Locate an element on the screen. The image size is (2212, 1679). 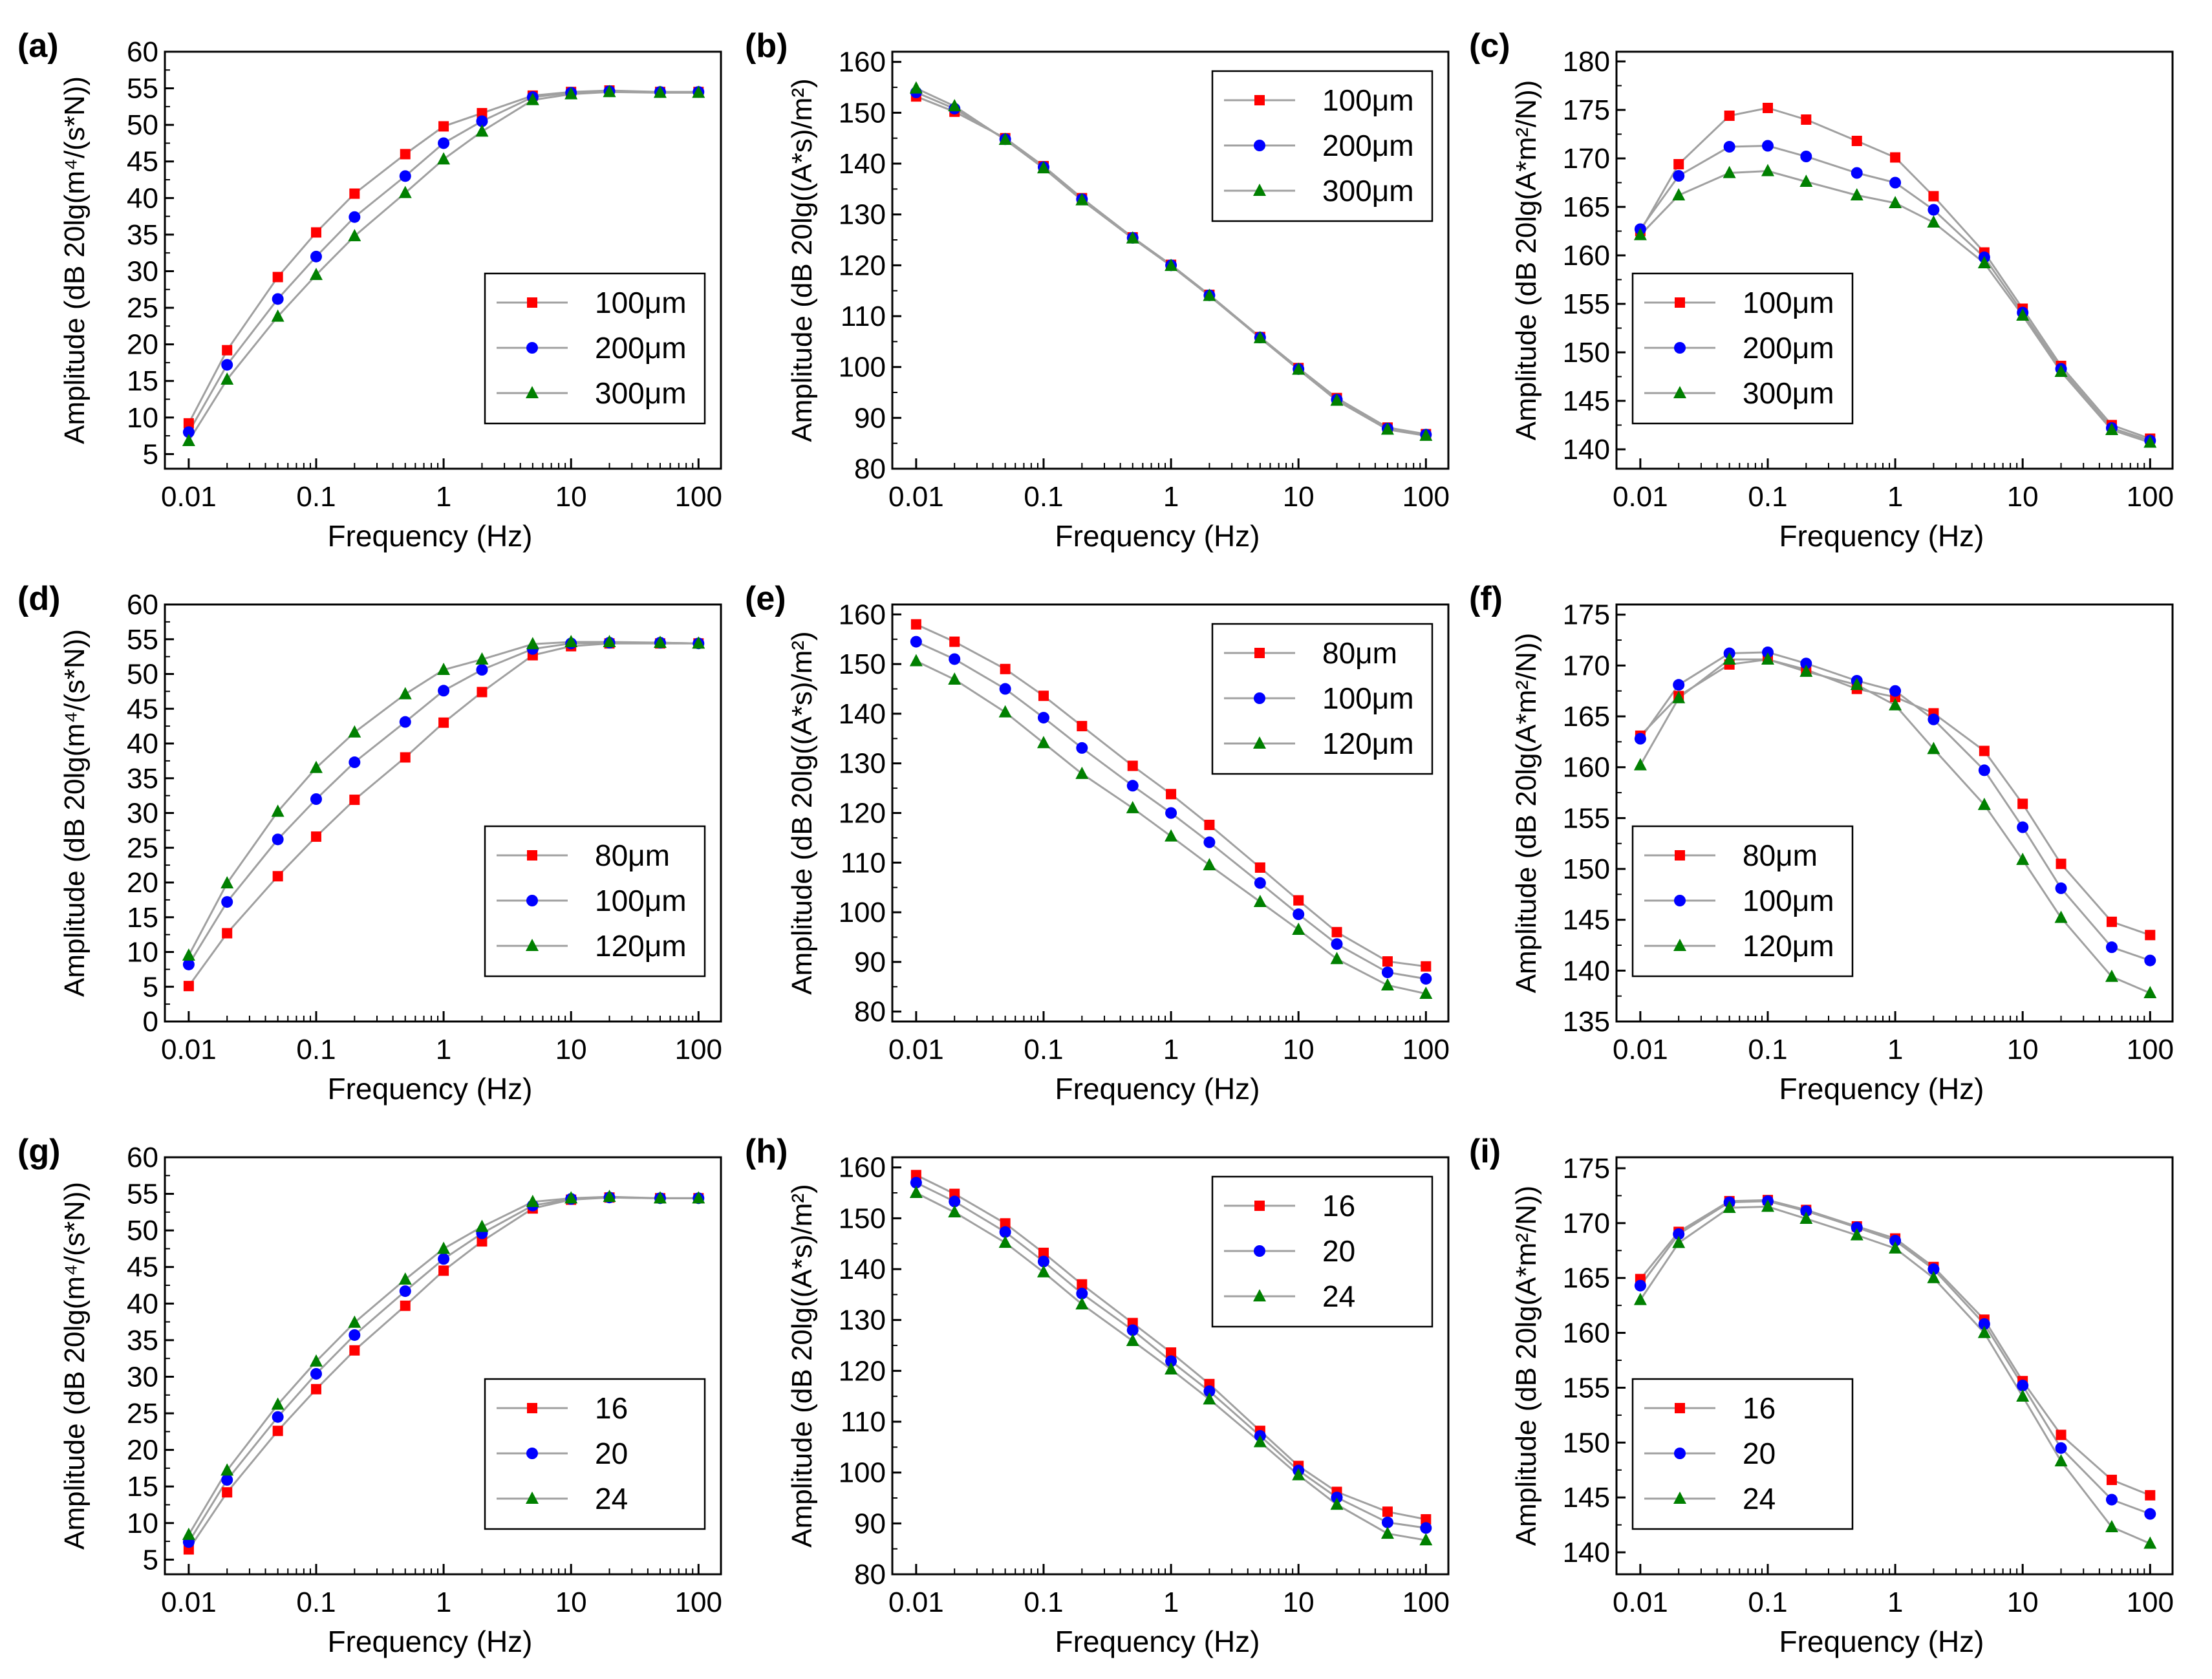
y-tick-label: 160 is located at coordinates (1586, 768).